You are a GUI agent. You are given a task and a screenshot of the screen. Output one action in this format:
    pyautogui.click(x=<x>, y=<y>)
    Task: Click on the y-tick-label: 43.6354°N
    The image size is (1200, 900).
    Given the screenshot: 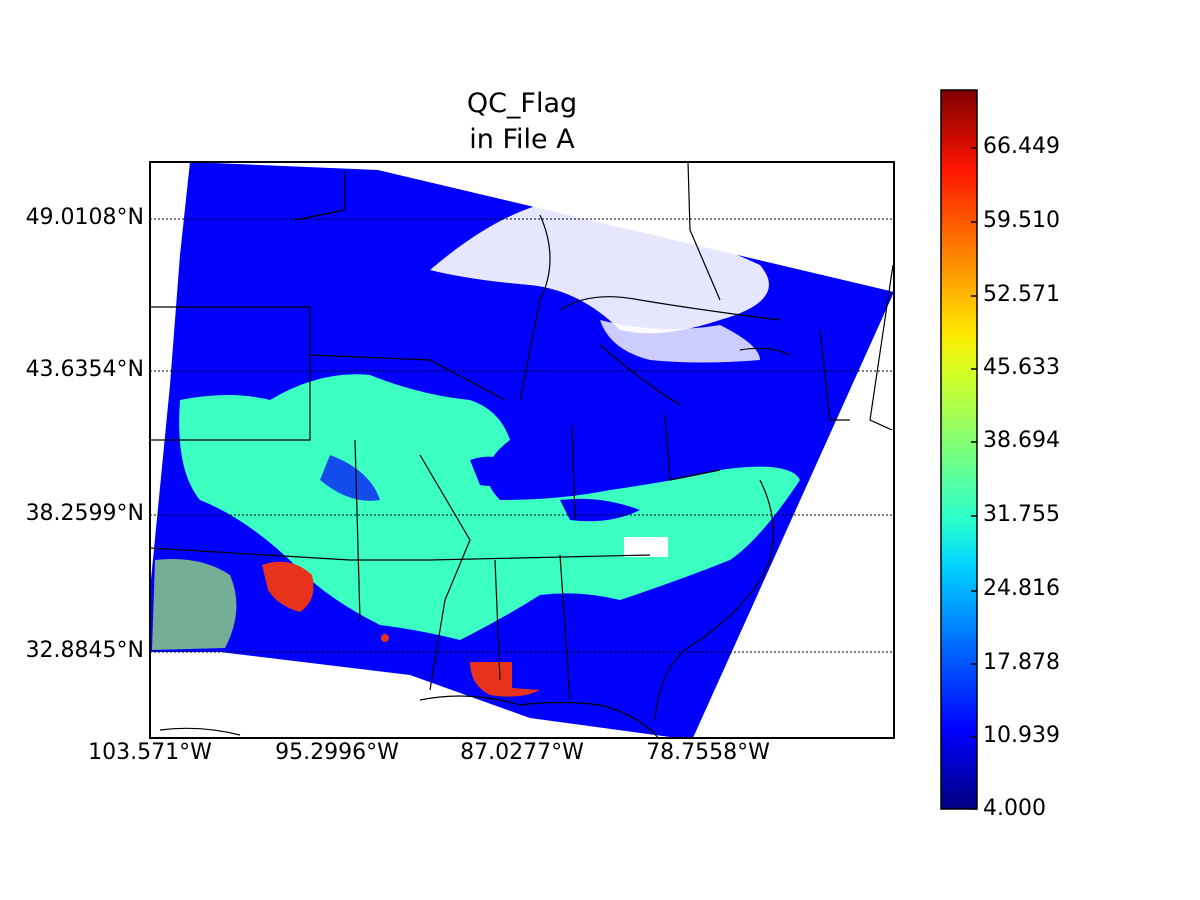 What is the action you would take?
    pyautogui.click(x=84, y=369)
    